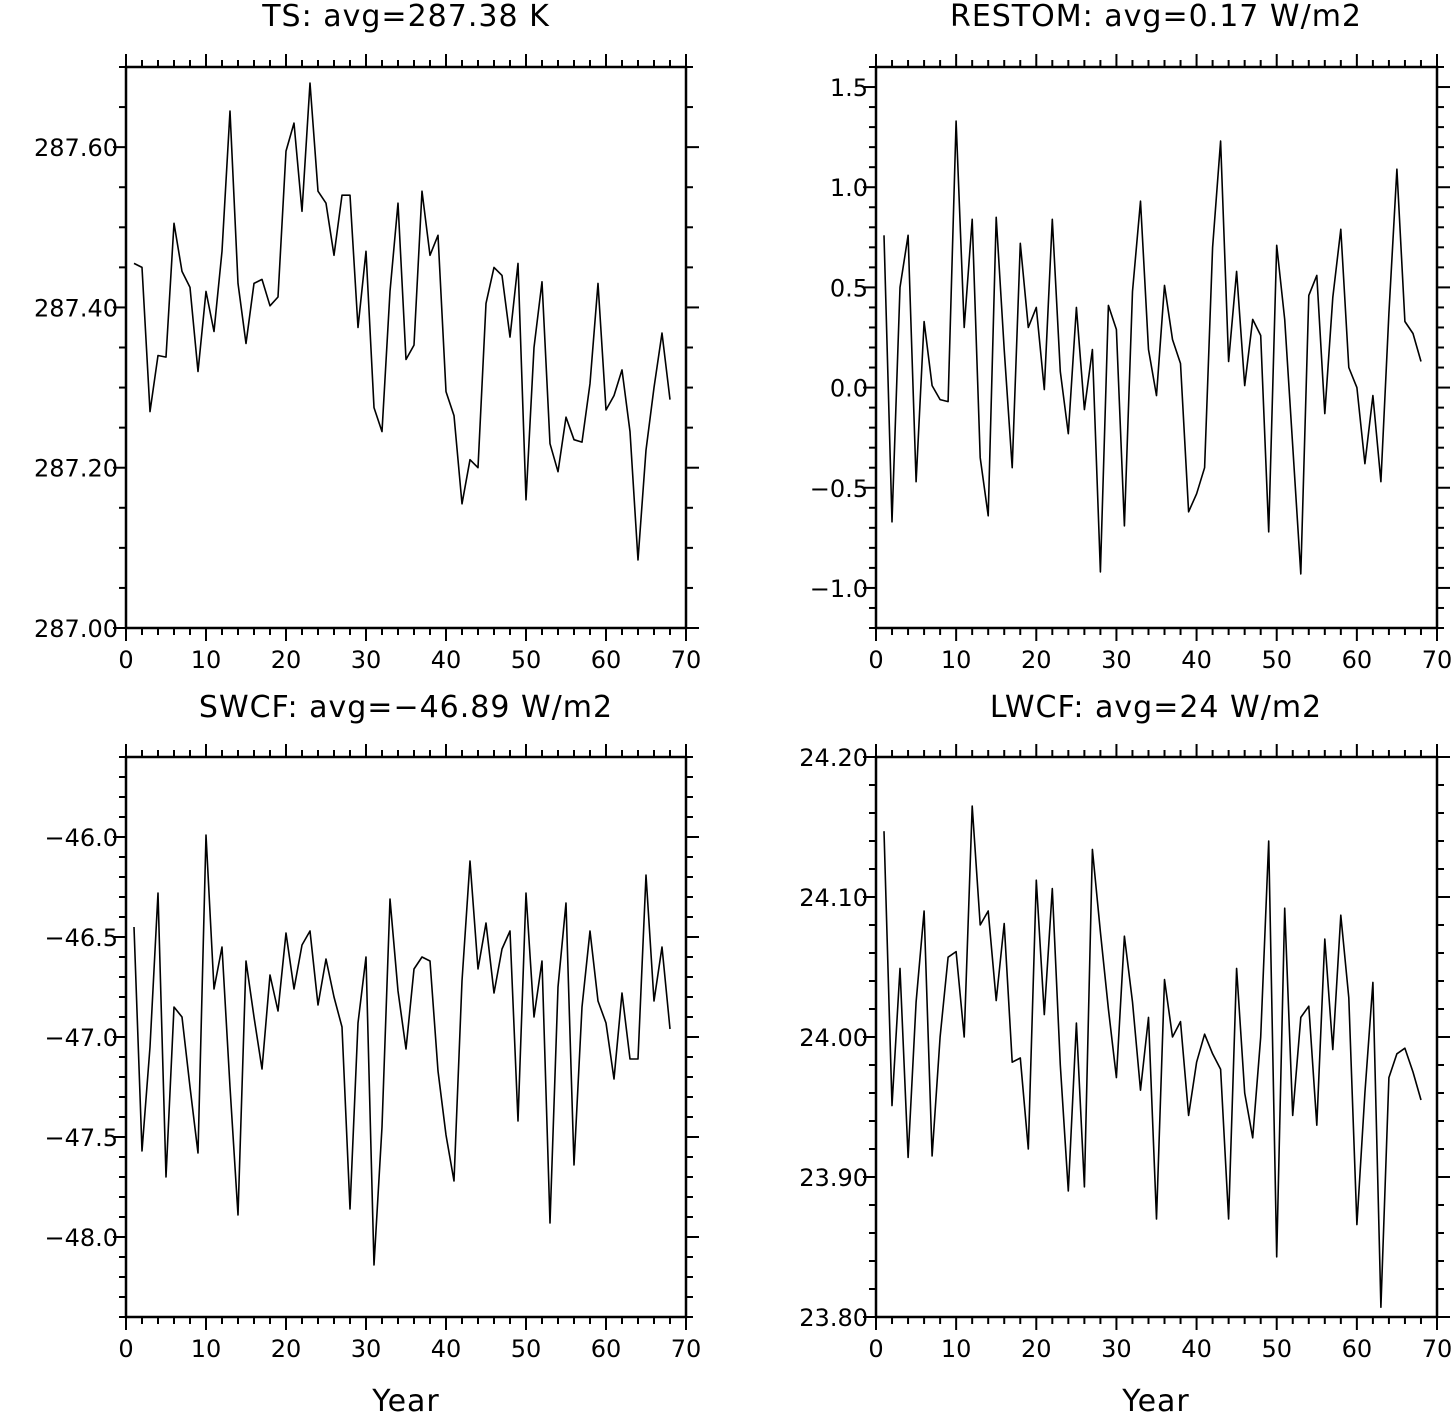 The height and width of the screenshot is (1416, 1453). Describe the element at coordinates (1156, 707) in the screenshot. I see `panel-title: LWCF: avg=24 W/m2` at that location.